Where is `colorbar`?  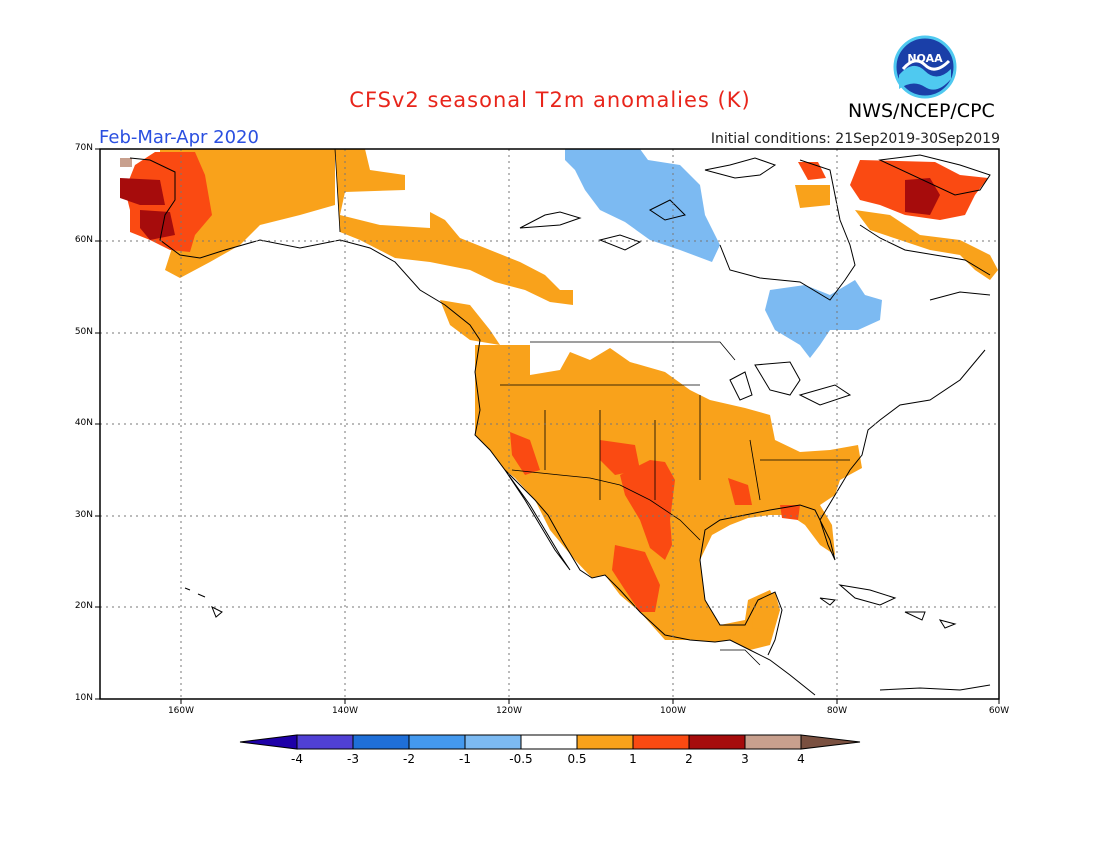 colorbar is located at coordinates (550, 742).